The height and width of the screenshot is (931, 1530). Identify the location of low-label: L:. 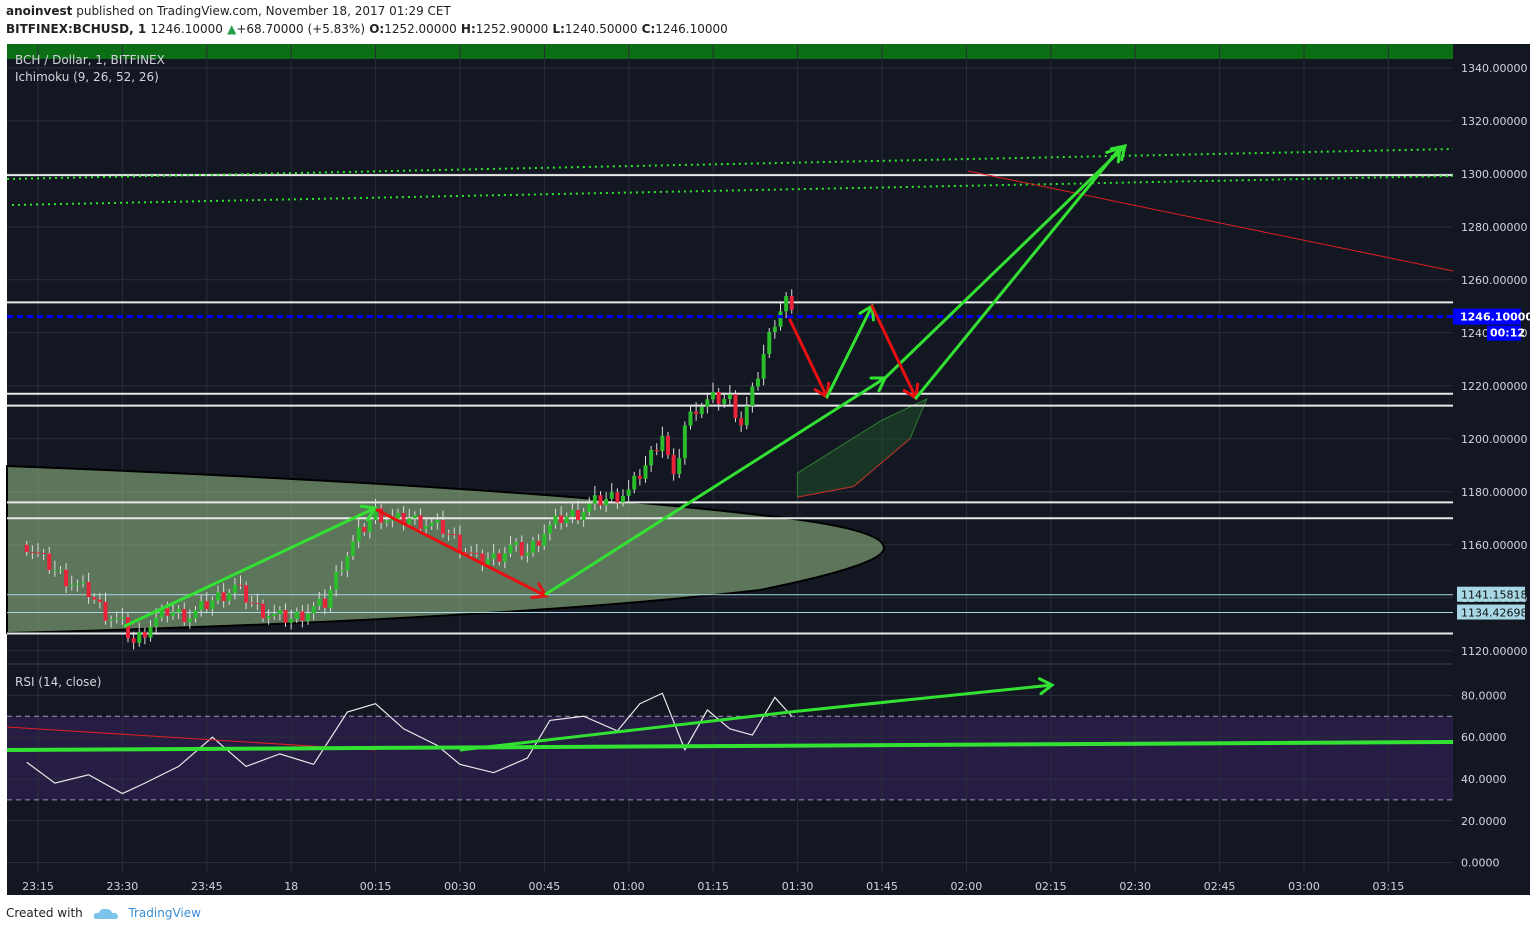
(558, 29).